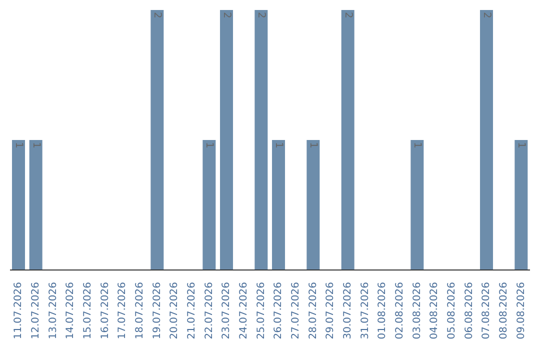 The image size is (540, 340). I want to click on x-tick-label: 29.07.2026, so click(330, 311).